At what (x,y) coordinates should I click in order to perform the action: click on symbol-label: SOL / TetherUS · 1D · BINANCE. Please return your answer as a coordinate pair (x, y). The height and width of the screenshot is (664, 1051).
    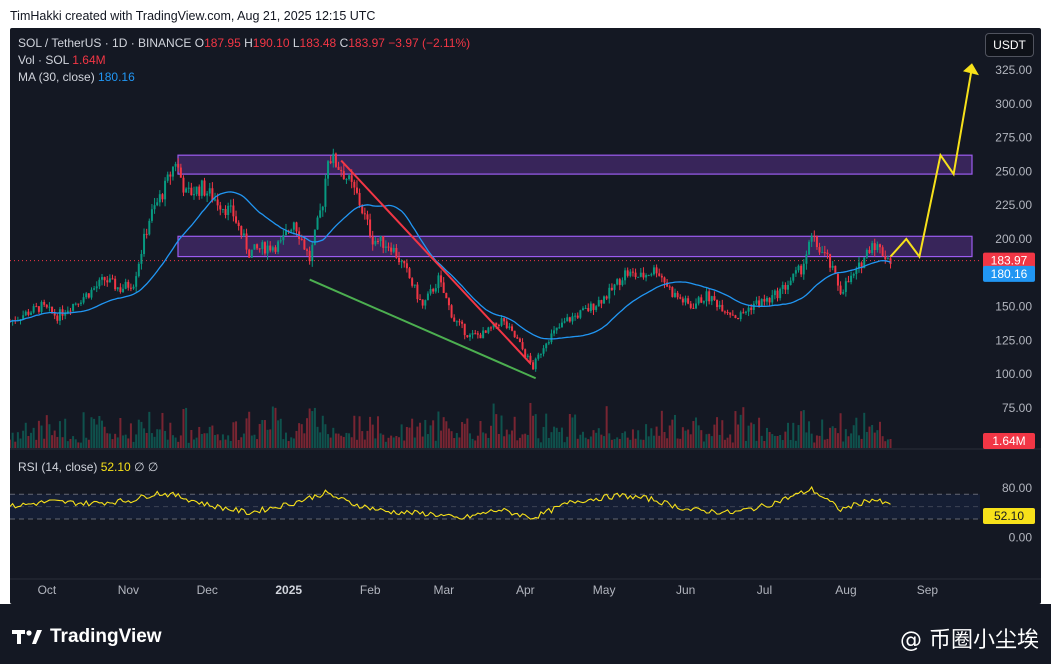
    Looking at the image, I should click on (105, 43).